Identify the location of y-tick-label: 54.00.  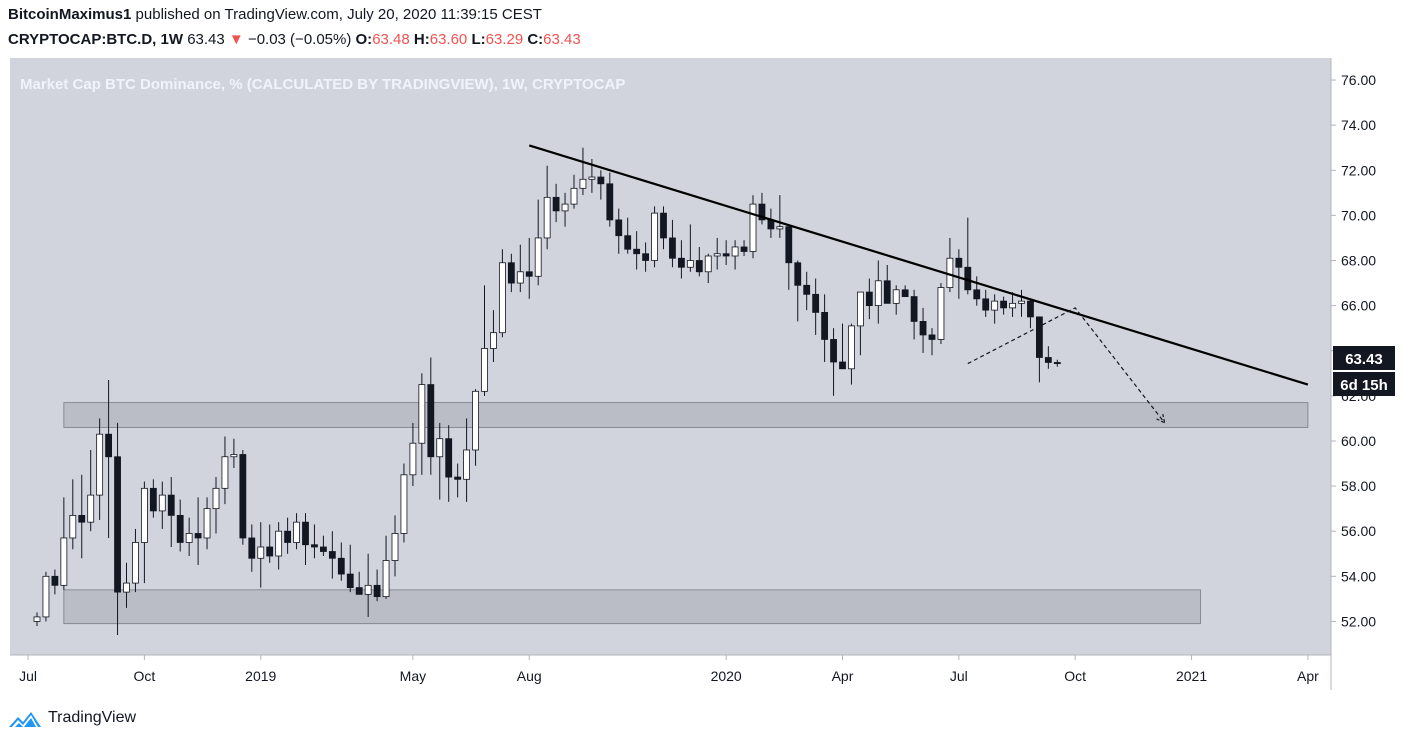
(1358, 576).